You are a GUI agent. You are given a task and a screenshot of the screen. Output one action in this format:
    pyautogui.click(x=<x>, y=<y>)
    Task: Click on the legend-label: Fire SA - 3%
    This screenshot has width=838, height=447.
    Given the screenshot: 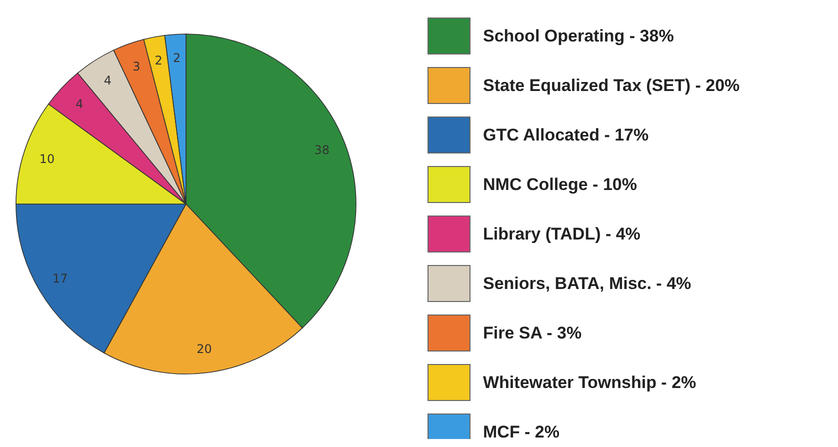 What is the action you would take?
    pyautogui.click(x=532, y=333)
    